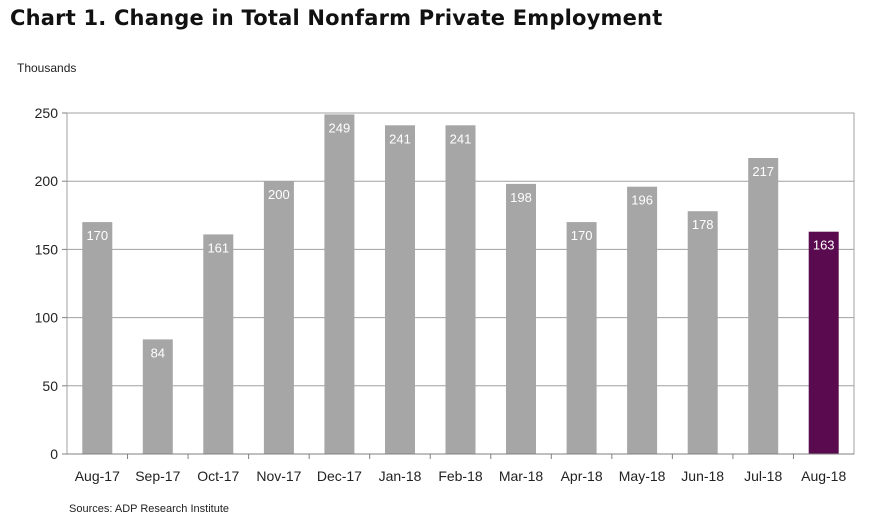 Image resolution: width=881 pixels, height=524 pixels. Describe the element at coordinates (279, 194) in the screenshot. I see `bar-data-label: 200` at that location.